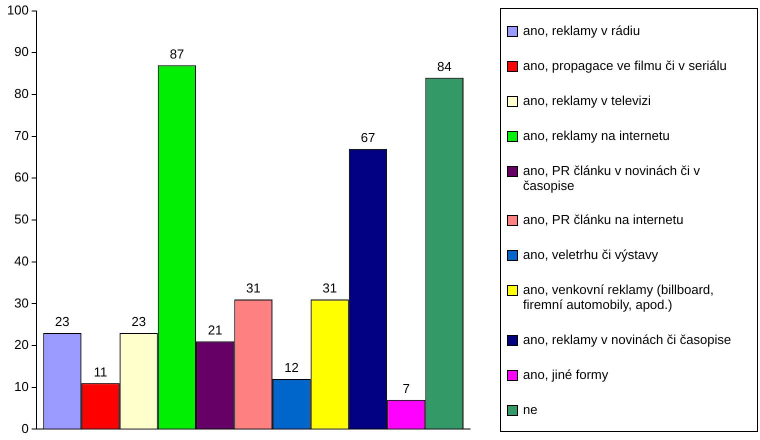 Image resolution: width=760 pixels, height=440 pixels. Describe the element at coordinates (21, 177) in the screenshot. I see `y-tick-label: 60` at that location.